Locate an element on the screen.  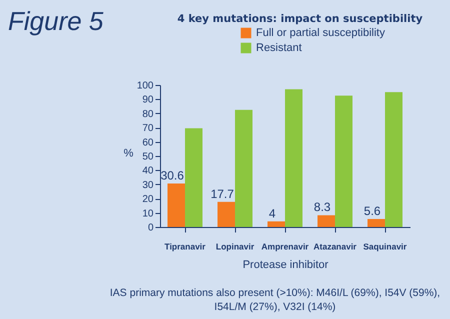
x-tick-label: Amprenavir is located at coordinates (285, 247).